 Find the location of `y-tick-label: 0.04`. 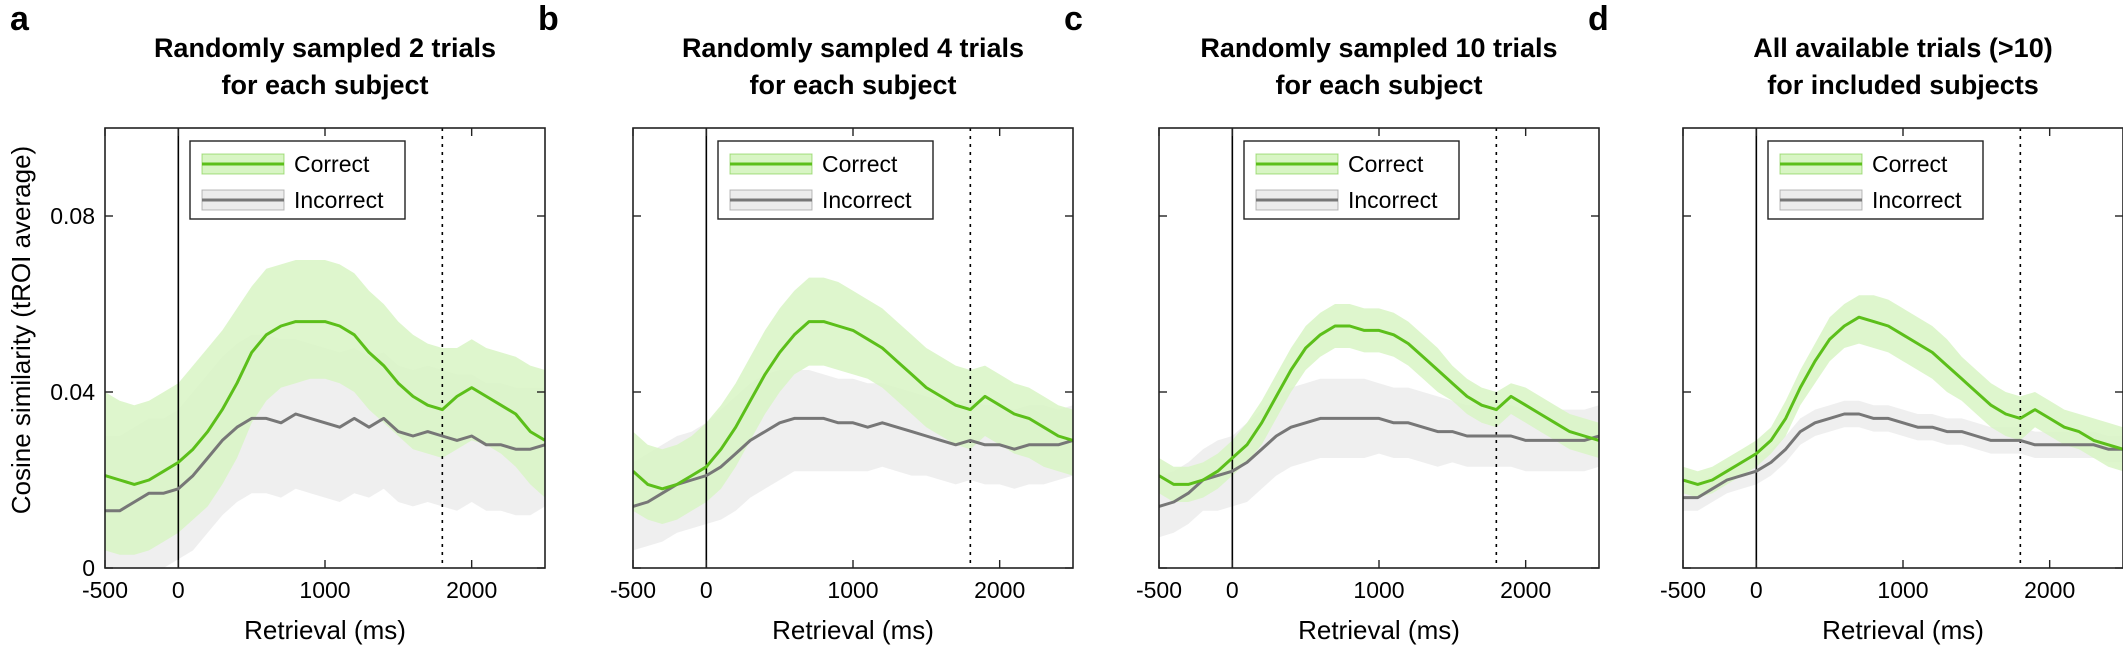

y-tick-label: 0.04 is located at coordinates (72, 392).